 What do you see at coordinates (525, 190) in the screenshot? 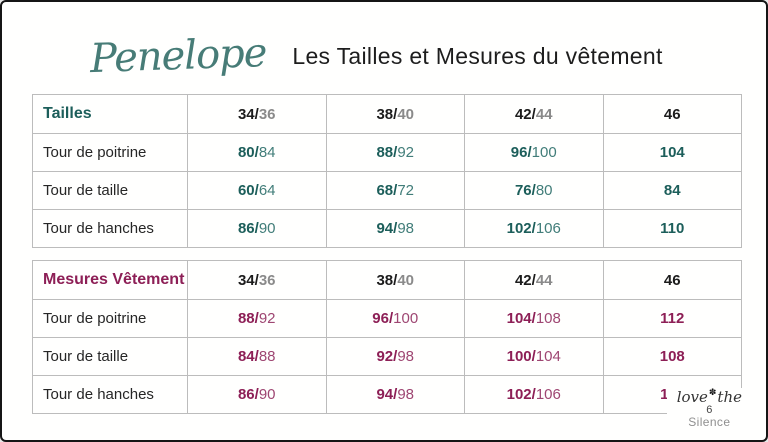
I see `value-main: 76/` at bounding box center [525, 190].